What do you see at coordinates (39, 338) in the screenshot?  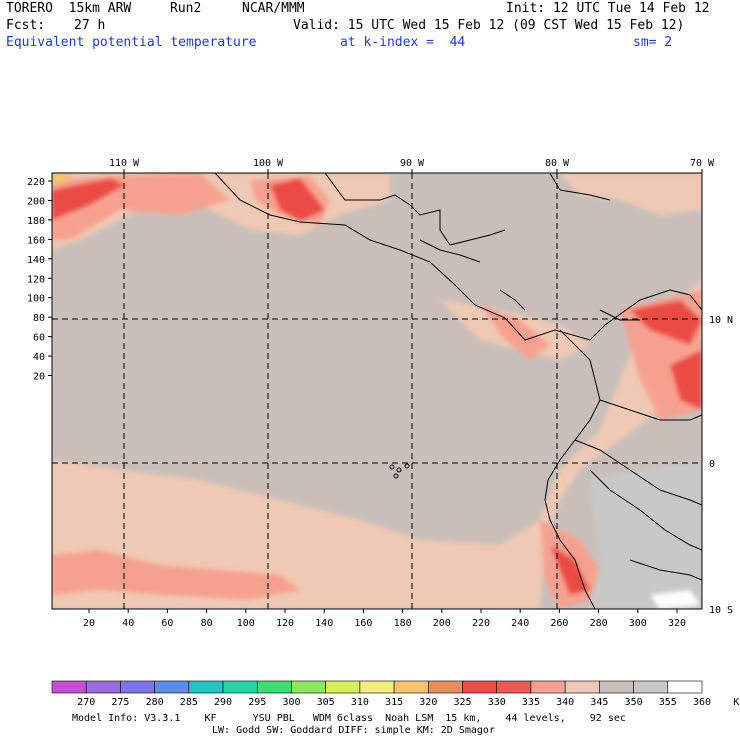 I see `y-tick-label: 60` at bounding box center [39, 338].